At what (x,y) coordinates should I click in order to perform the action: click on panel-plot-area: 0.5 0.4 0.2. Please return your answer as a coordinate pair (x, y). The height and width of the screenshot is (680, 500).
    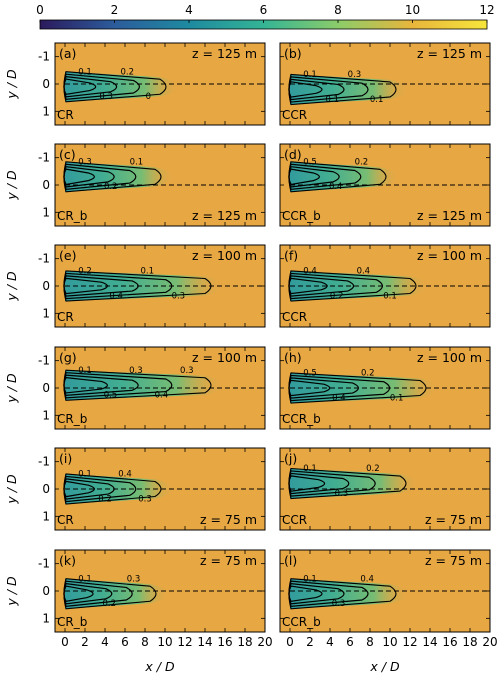
    Looking at the image, I should click on (385, 185).